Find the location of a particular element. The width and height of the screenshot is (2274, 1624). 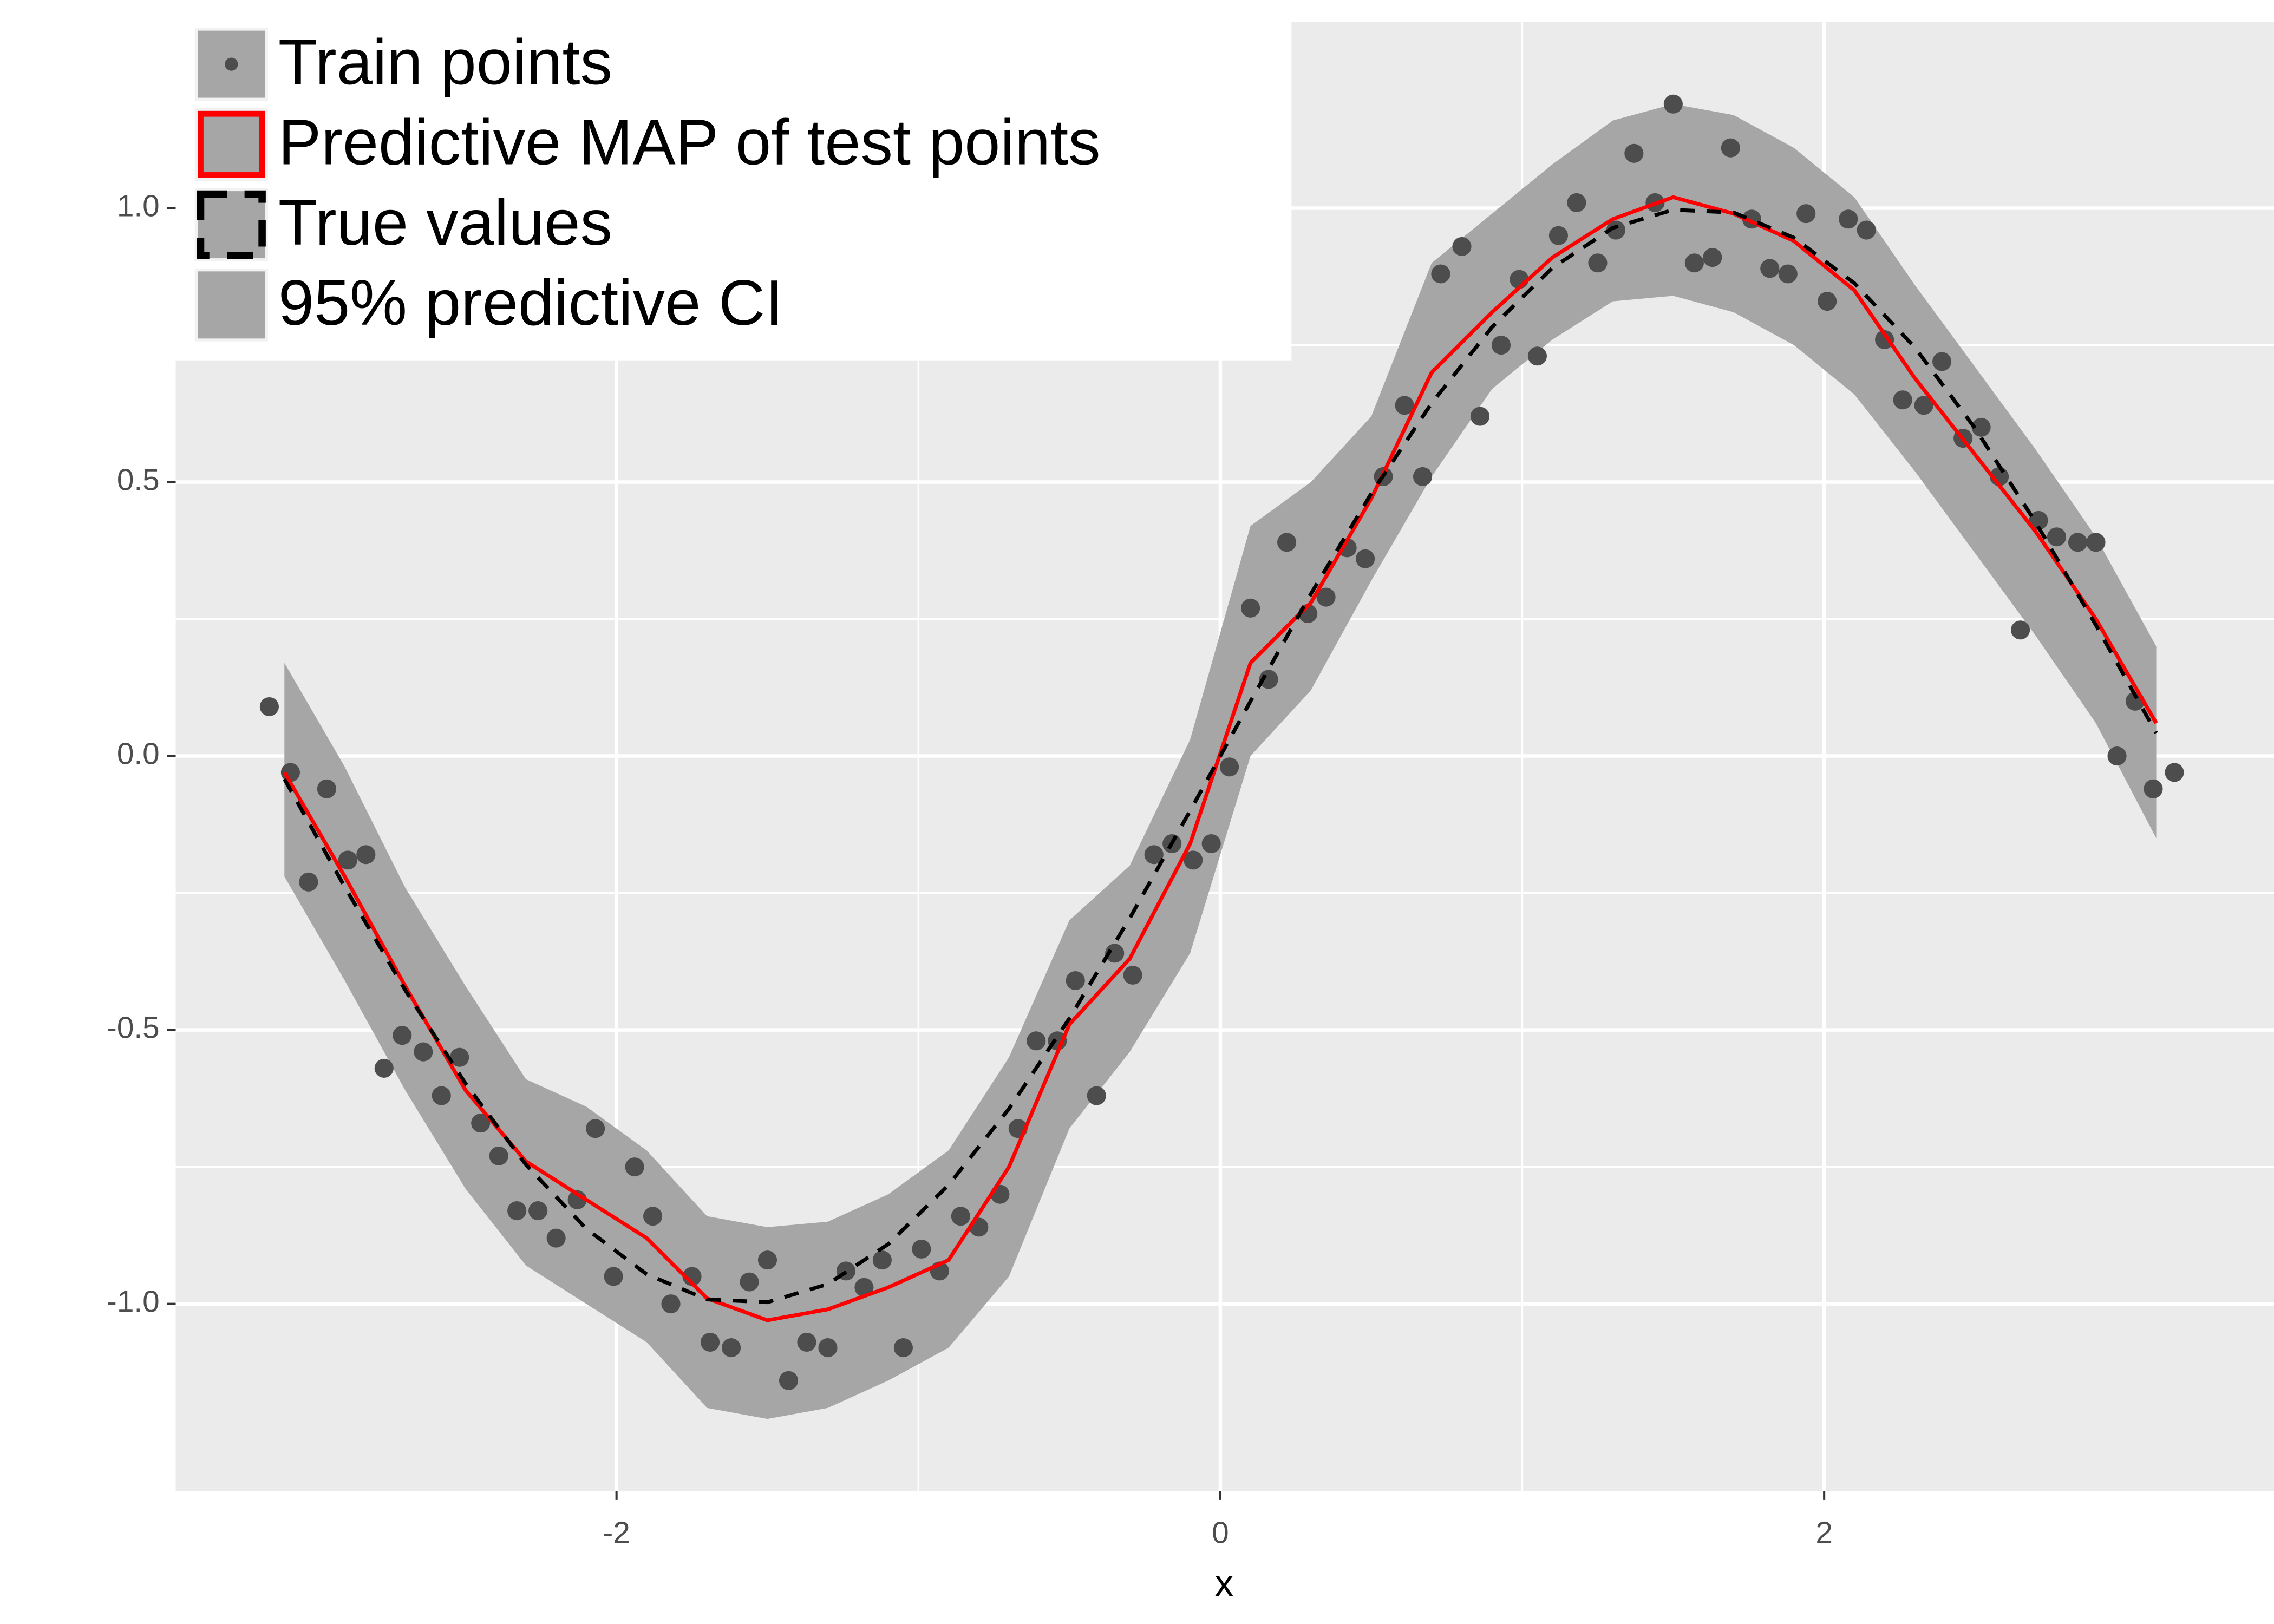

legend-box is located at coordinates (734, 192).